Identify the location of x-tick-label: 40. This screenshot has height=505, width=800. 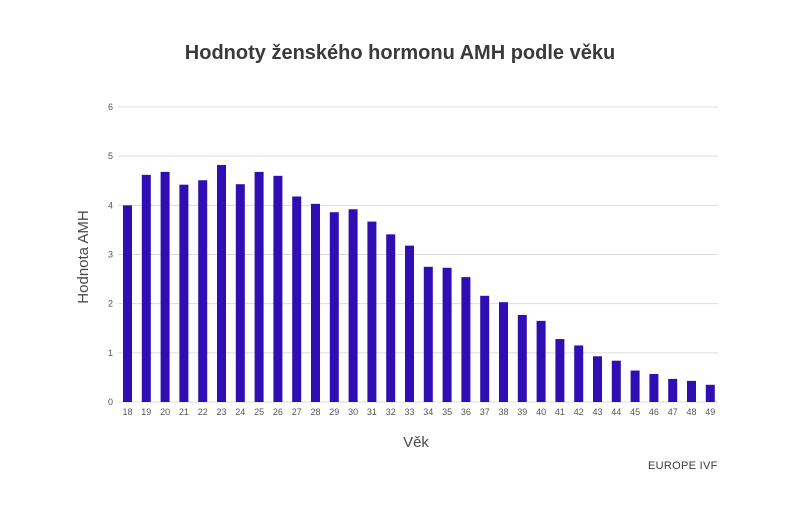
(541, 412).